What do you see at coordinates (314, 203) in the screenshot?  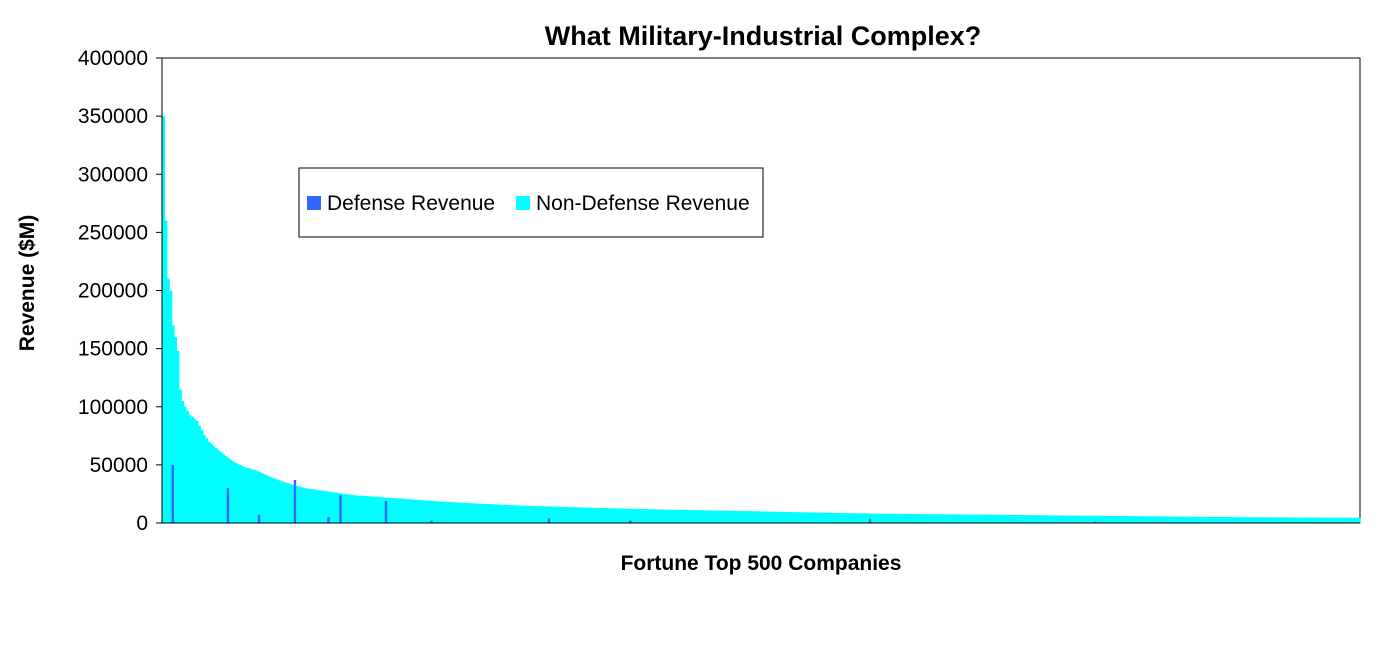 I see `legend-swatch-defense` at bounding box center [314, 203].